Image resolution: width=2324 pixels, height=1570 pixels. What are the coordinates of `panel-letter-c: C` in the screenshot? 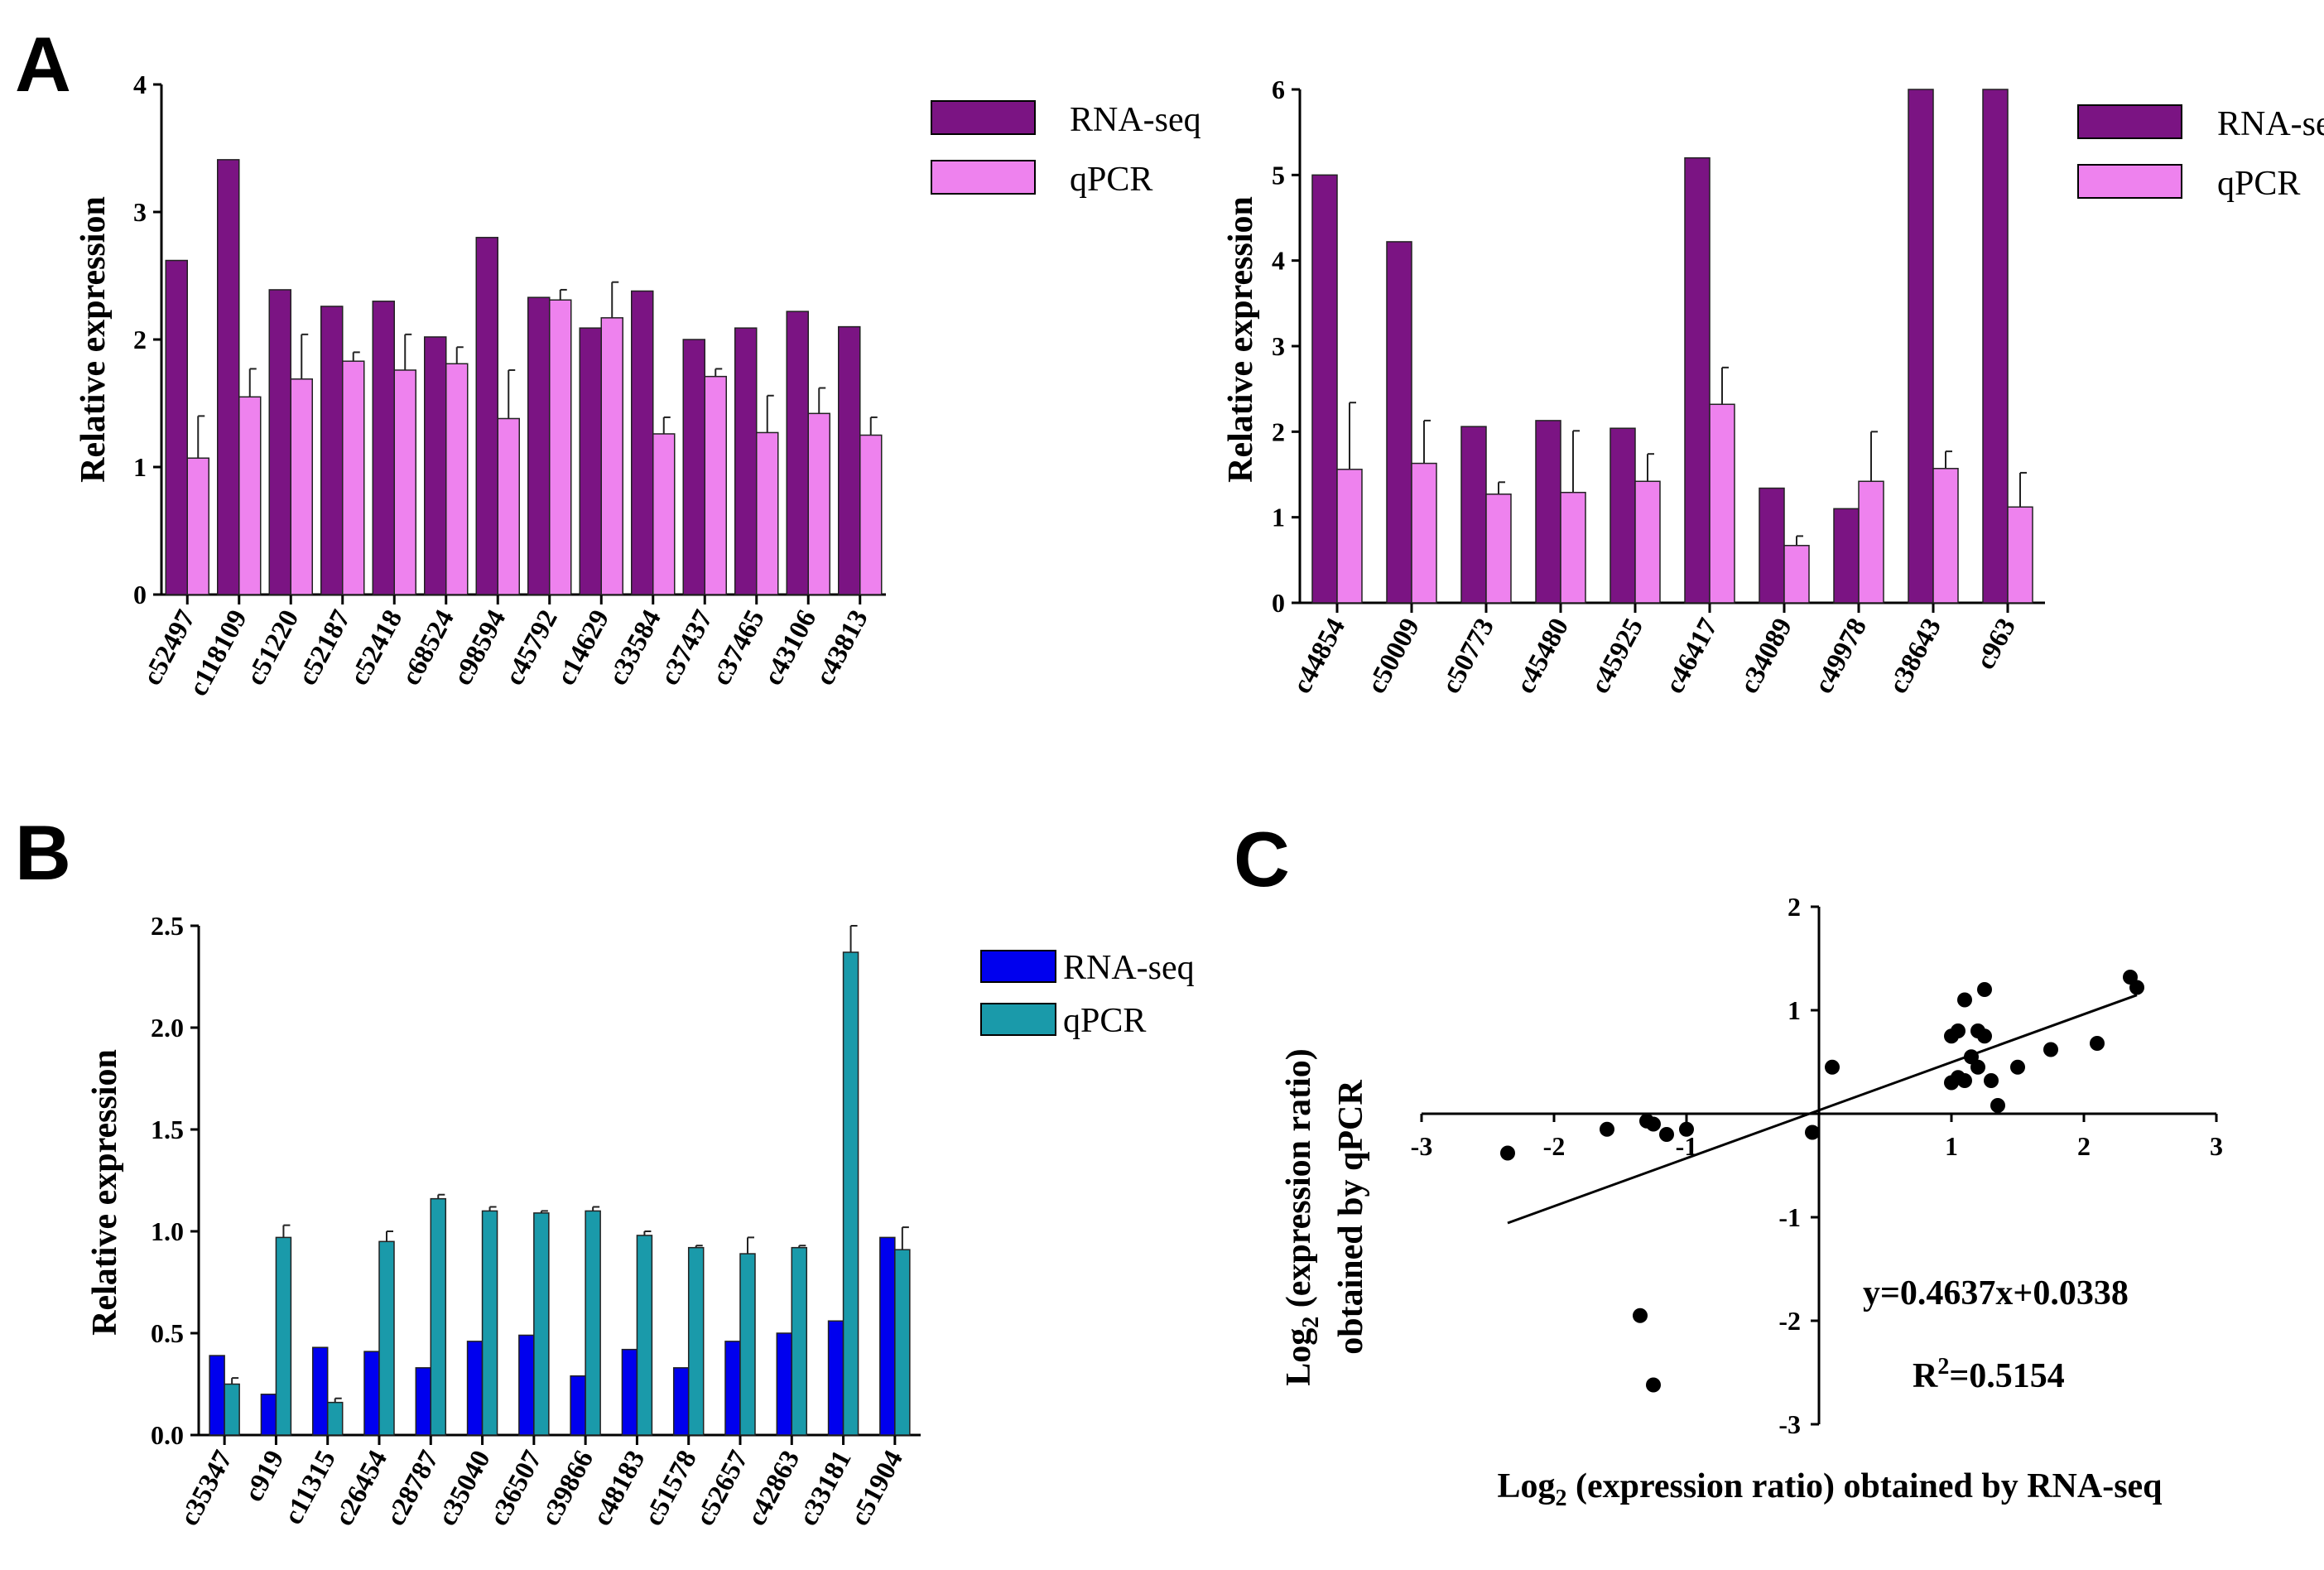 It's located at (1262, 859).